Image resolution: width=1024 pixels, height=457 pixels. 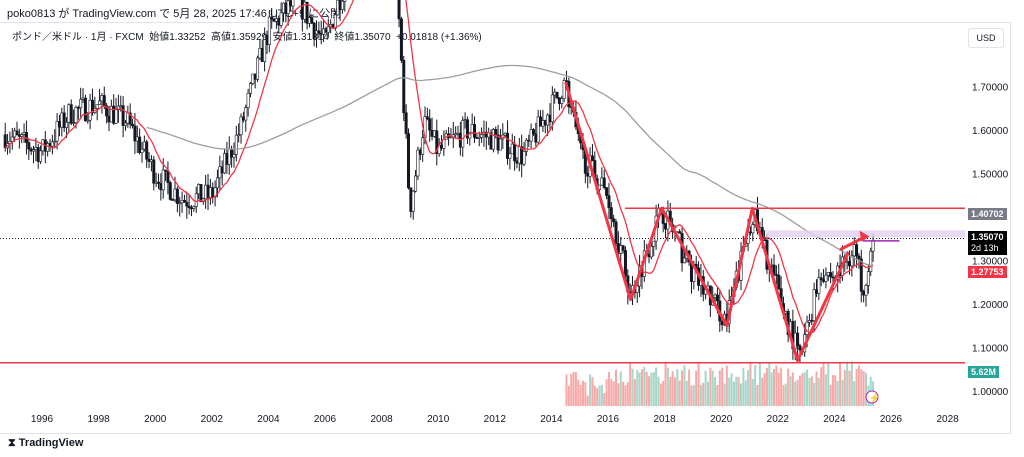 I want to click on x-tick-label: 2026, so click(x=891, y=419).